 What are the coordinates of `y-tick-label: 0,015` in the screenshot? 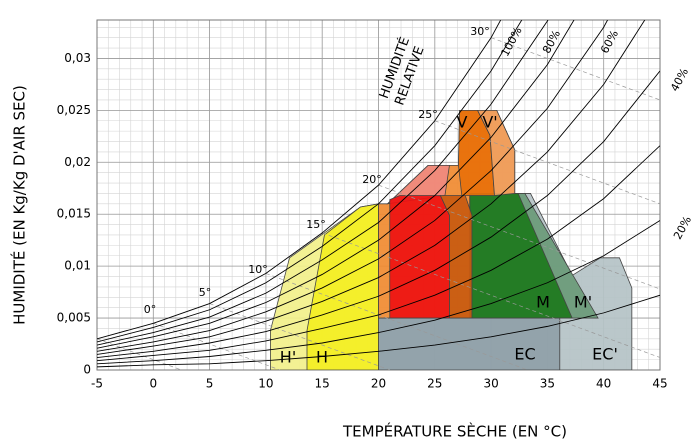 It's located at (74, 214).